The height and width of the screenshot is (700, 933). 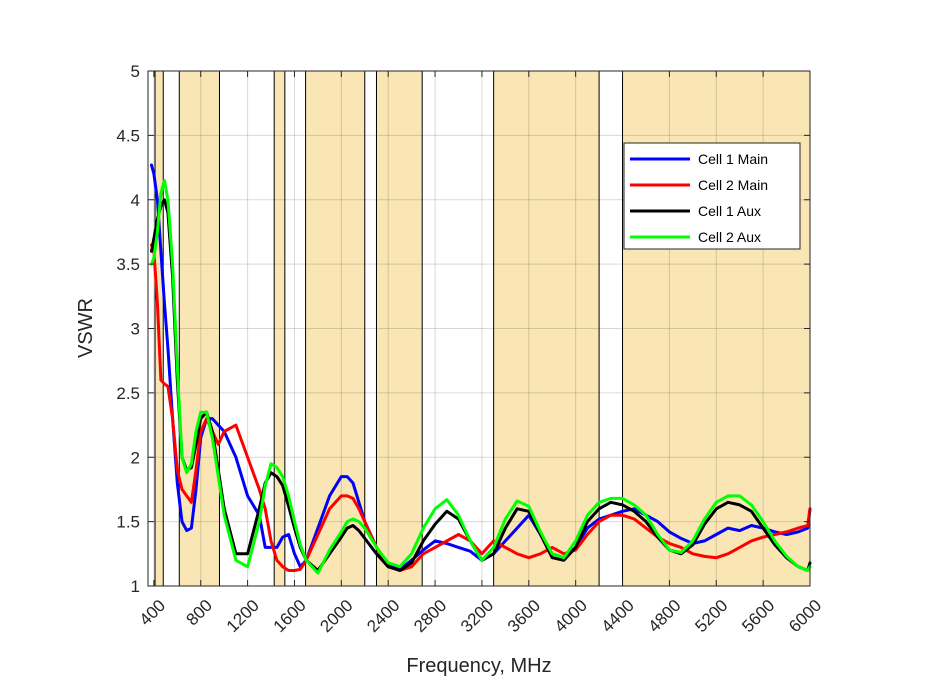 I want to click on y-tick-label-5: 3.5, so click(x=128, y=264).